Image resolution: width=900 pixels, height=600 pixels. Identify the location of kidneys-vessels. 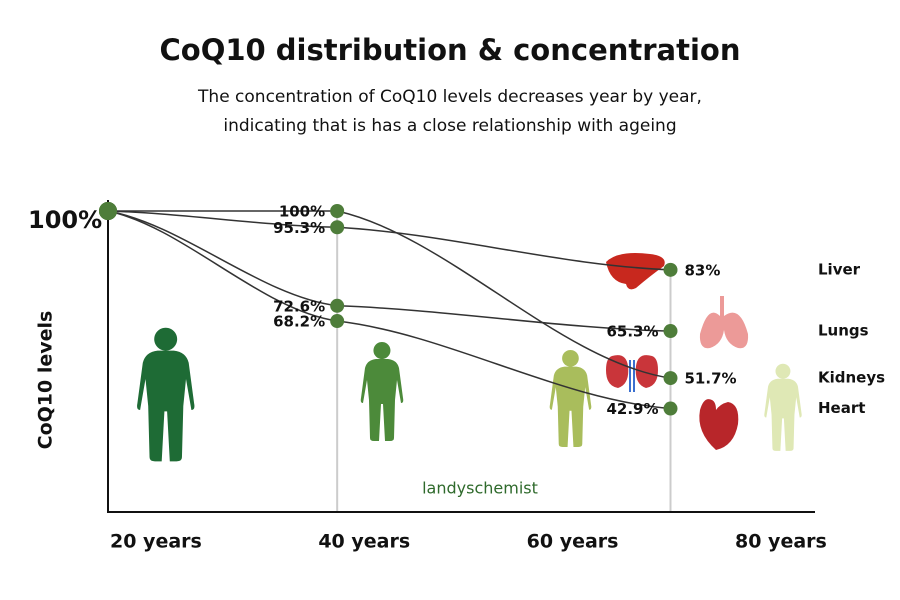
(632, 376).